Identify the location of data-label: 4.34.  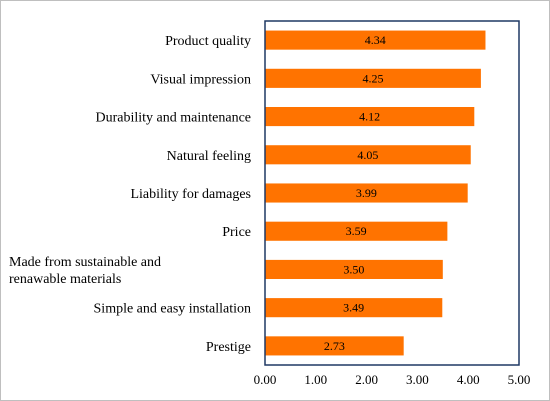
(375, 40).